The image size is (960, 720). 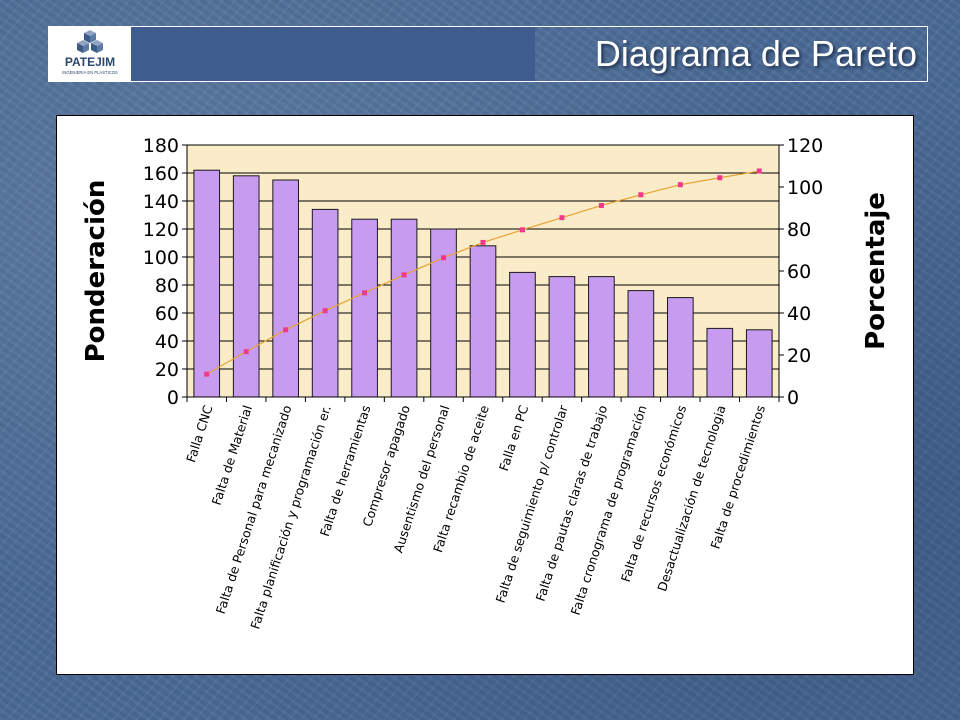 What do you see at coordinates (513, 438) in the screenshot?
I see `x-tick-label: Falla en PC` at bounding box center [513, 438].